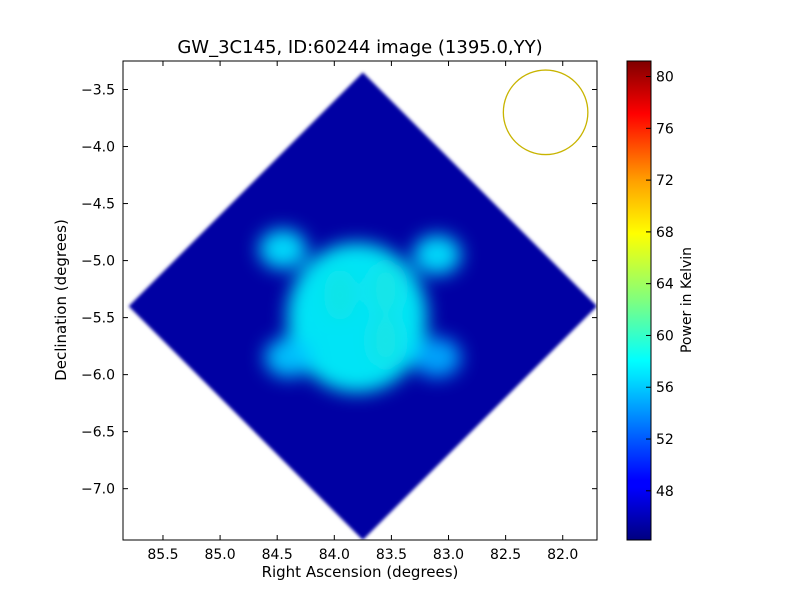 This screenshot has width=800, height=600. What do you see at coordinates (665, 440) in the screenshot?
I see `colorbar-tick-label: 52` at bounding box center [665, 440].